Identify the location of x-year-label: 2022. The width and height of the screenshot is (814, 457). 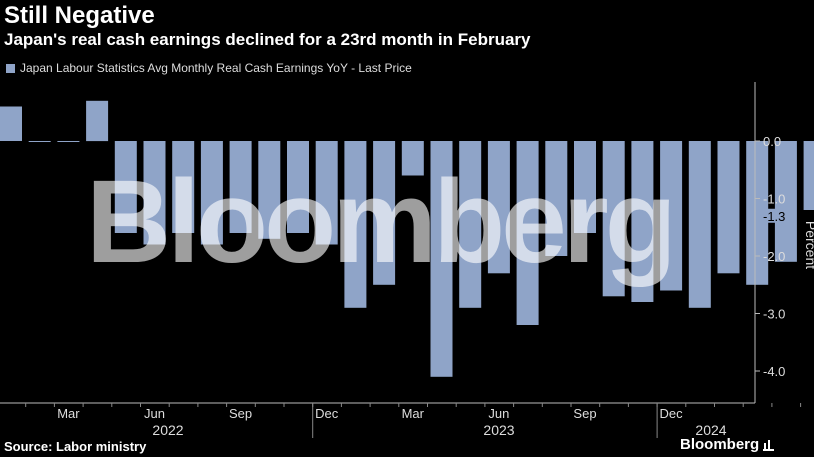
(167, 430).